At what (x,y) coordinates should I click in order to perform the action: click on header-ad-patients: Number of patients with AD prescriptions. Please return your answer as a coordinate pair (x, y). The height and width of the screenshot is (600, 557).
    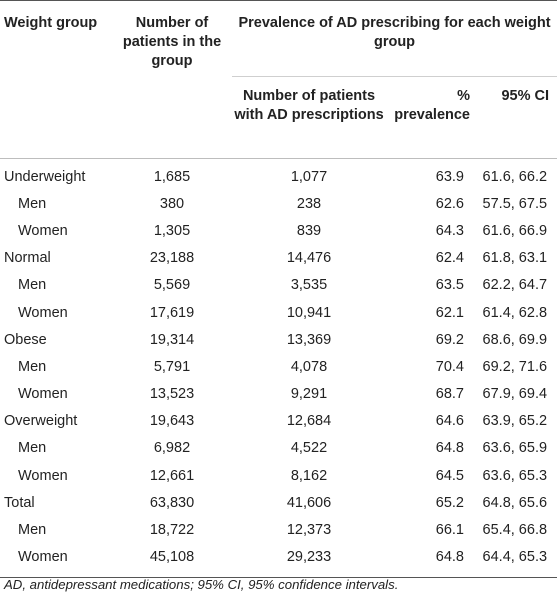
    Looking at the image, I should click on (309, 117).